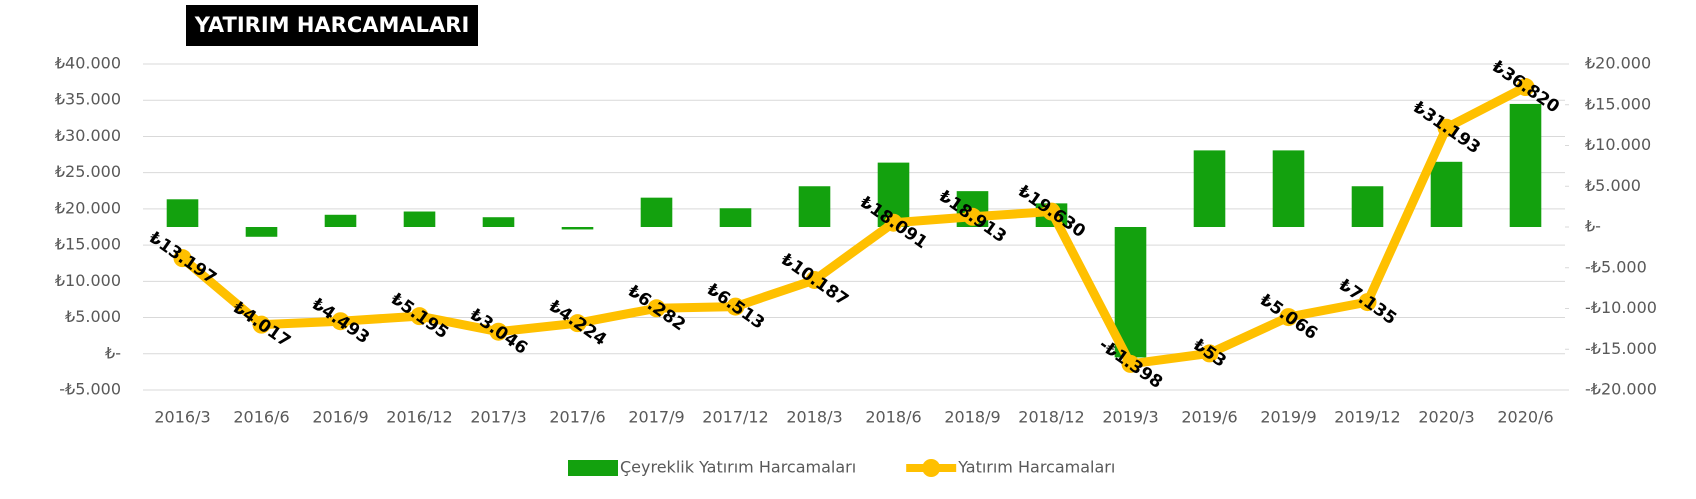 The height and width of the screenshot is (499, 1696). Describe the element at coordinates (1618, 103) in the screenshot. I see `y2-tick-label: ₺15.000` at that location.